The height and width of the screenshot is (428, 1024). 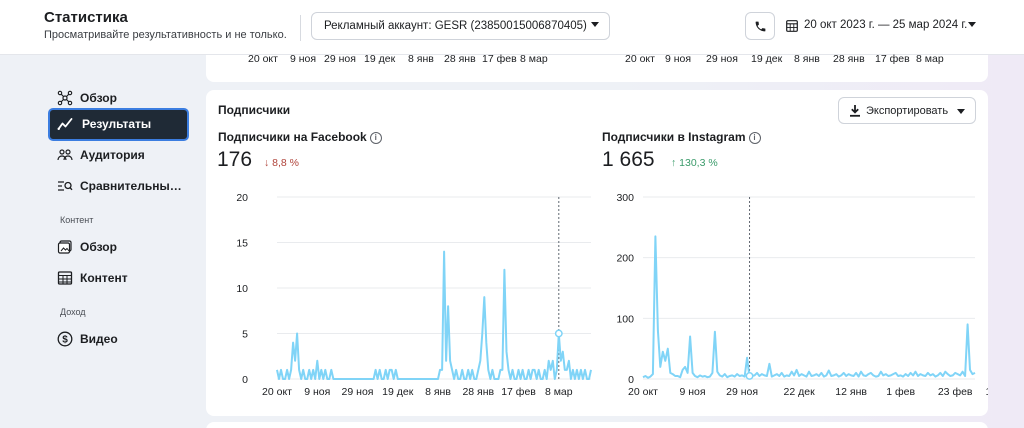 I want to click on x-tick-label: 23 фев, so click(x=955, y=392).